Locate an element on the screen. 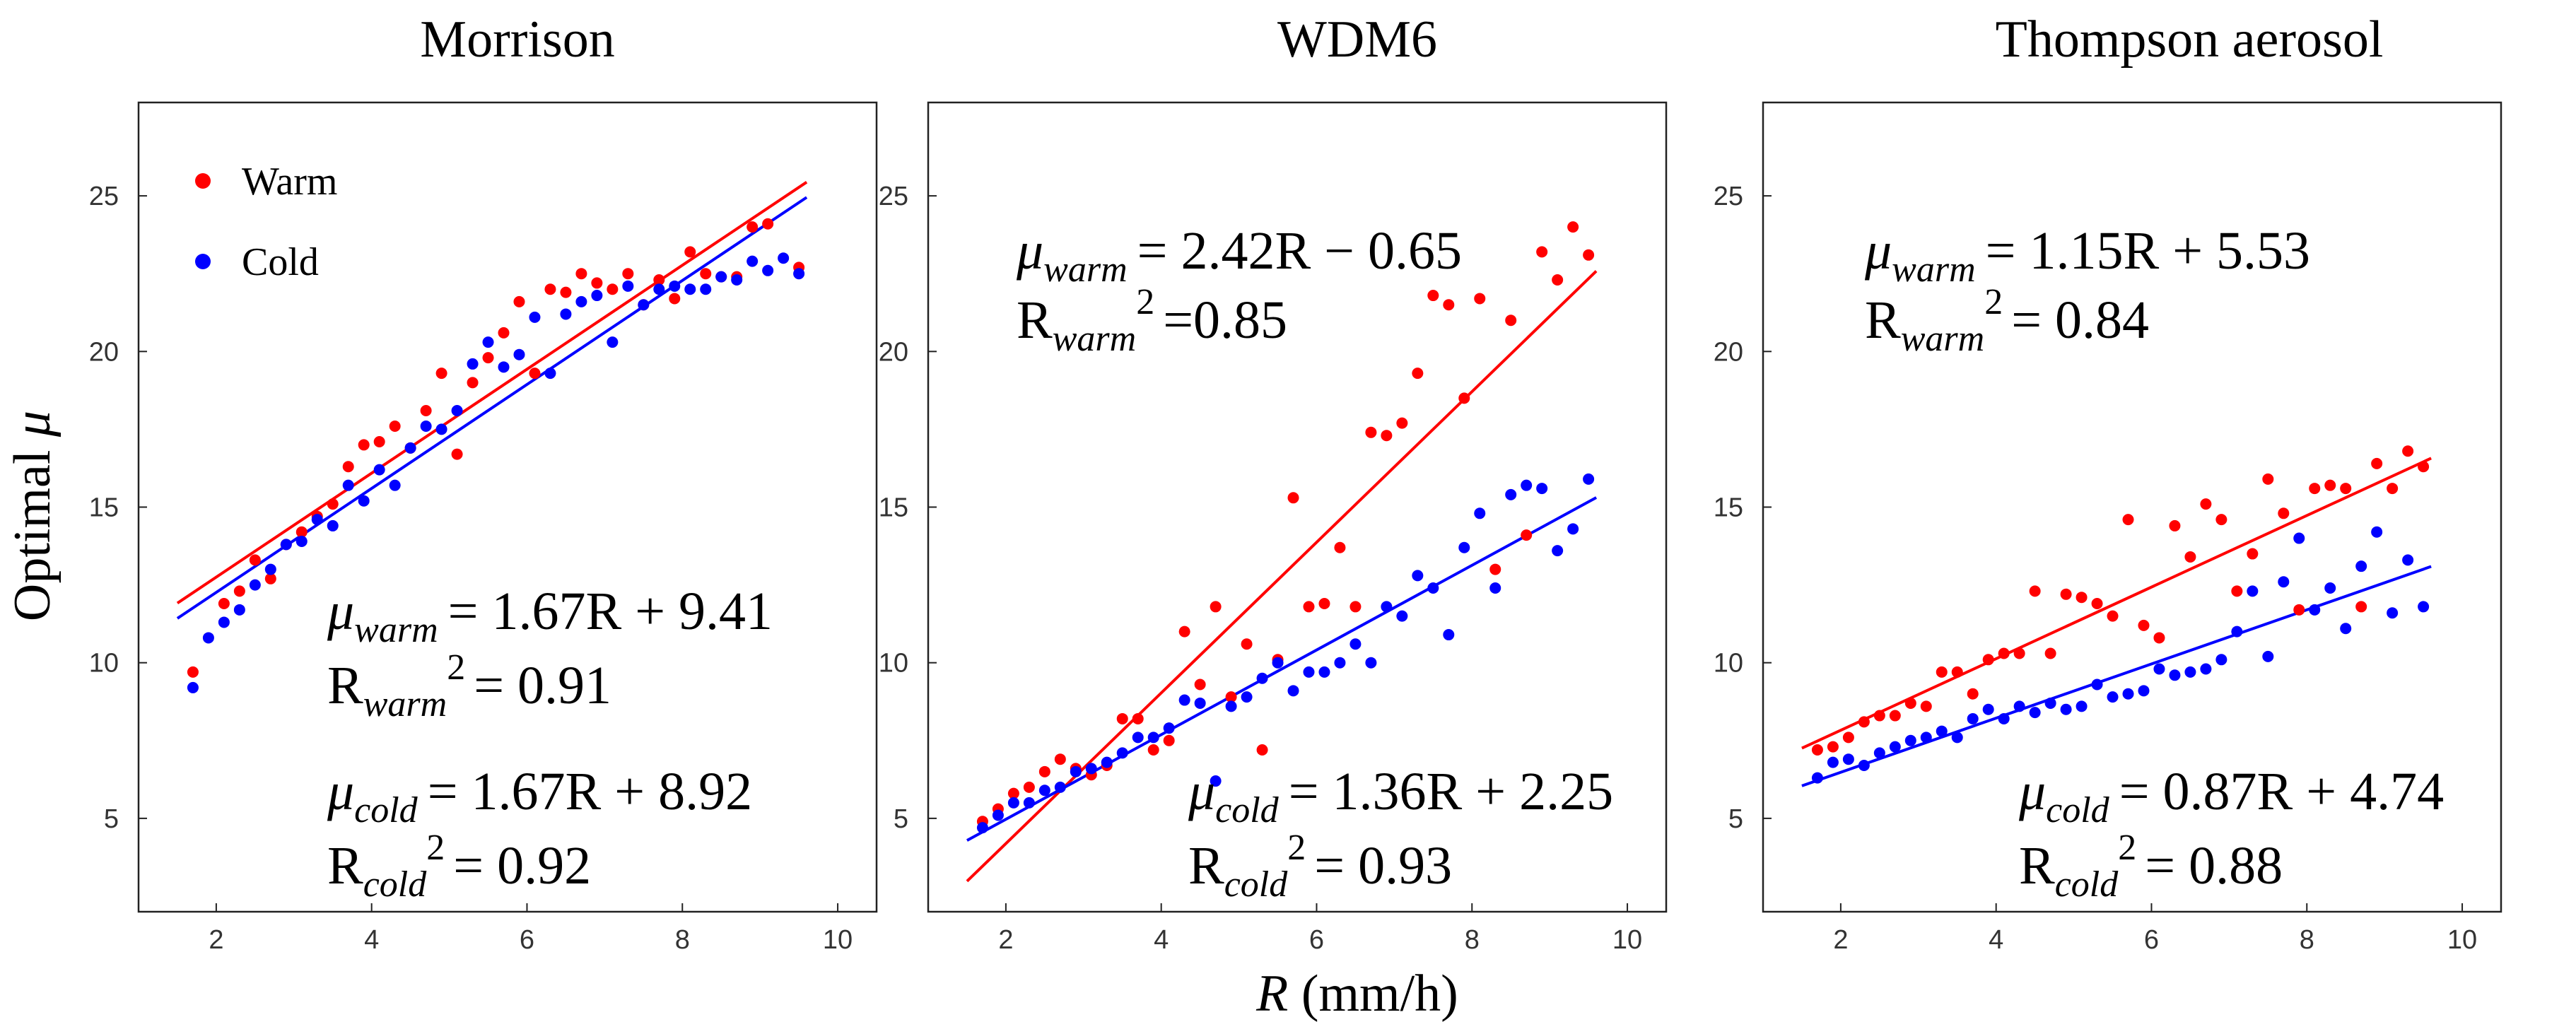  y-tick-label: 25 is located at coordinates (1728, 197).